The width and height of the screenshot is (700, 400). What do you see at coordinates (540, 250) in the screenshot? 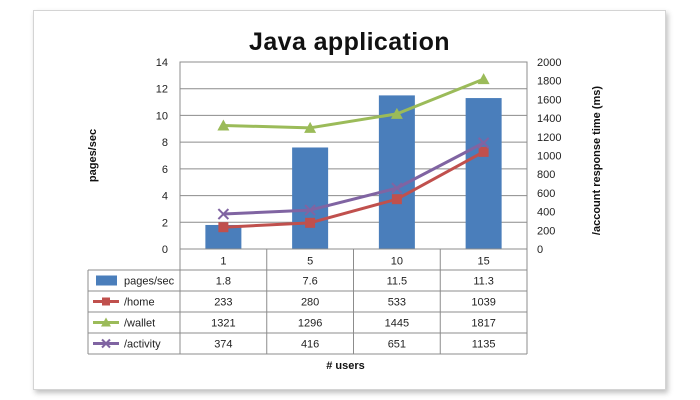
I see `y2-tick-label: 0` at bounding box center [540, 250].